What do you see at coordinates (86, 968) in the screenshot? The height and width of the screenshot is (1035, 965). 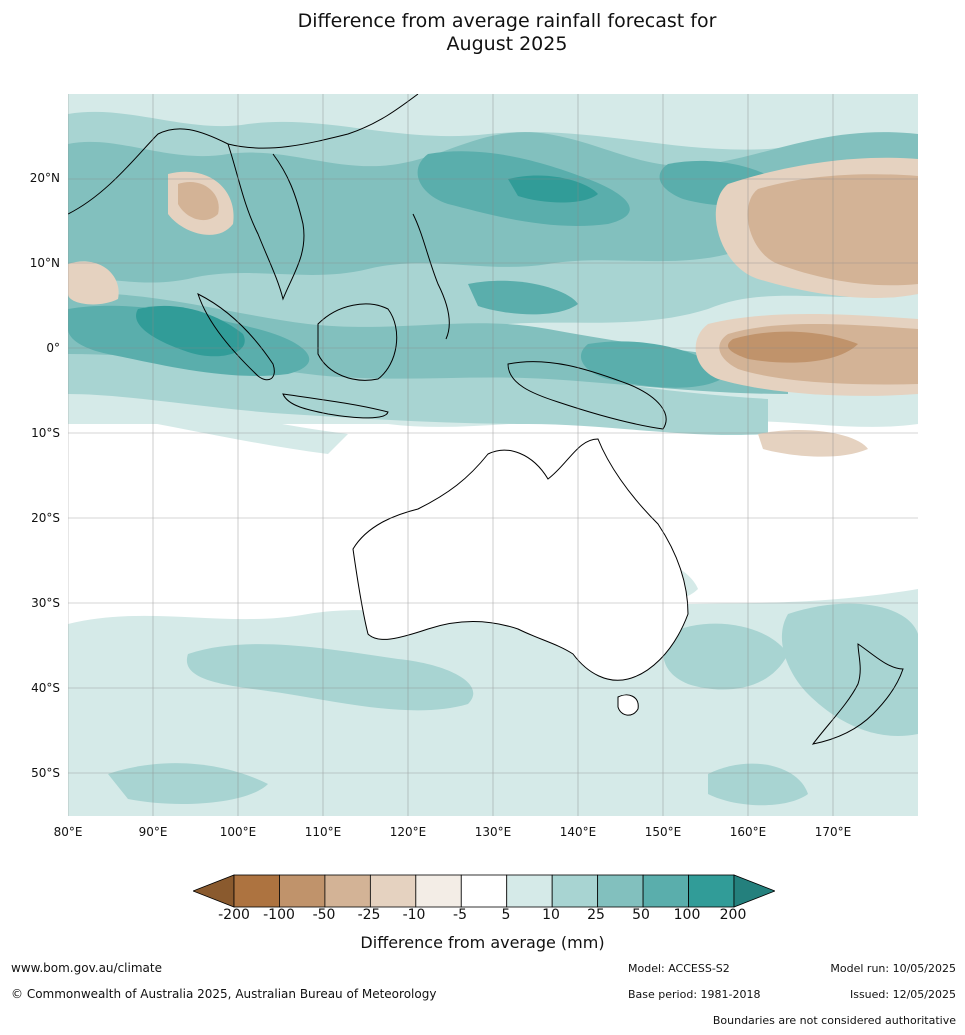 I see `footer-url: www.bom.gov.au/climate` at bounding box center [86, 968].